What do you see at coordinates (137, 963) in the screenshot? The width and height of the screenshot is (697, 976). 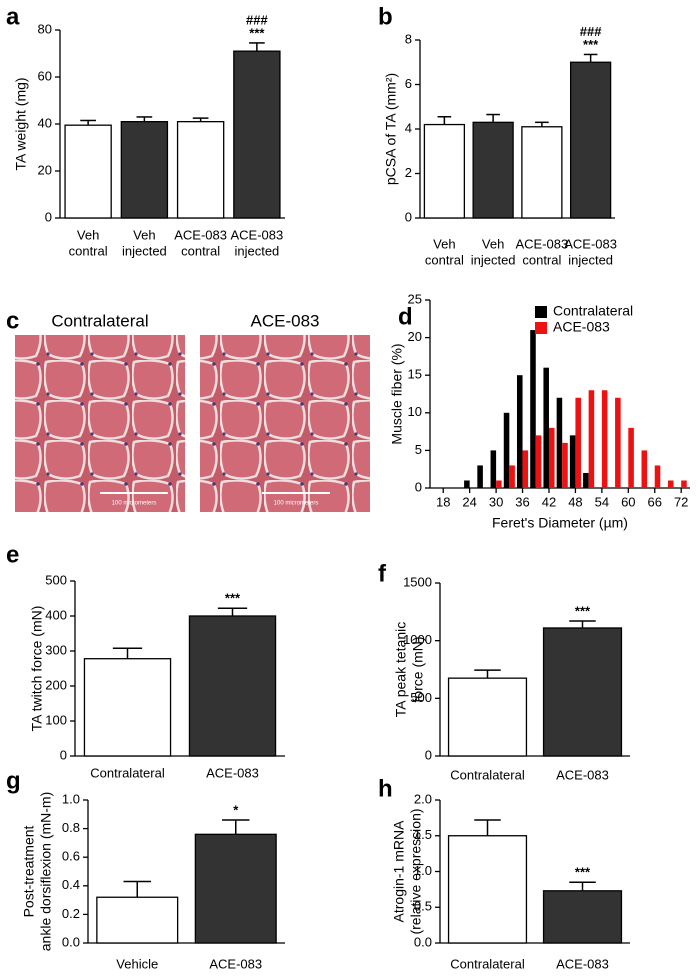 I see `x-tick-label: Vehicle` at bounding box center [137, 963].